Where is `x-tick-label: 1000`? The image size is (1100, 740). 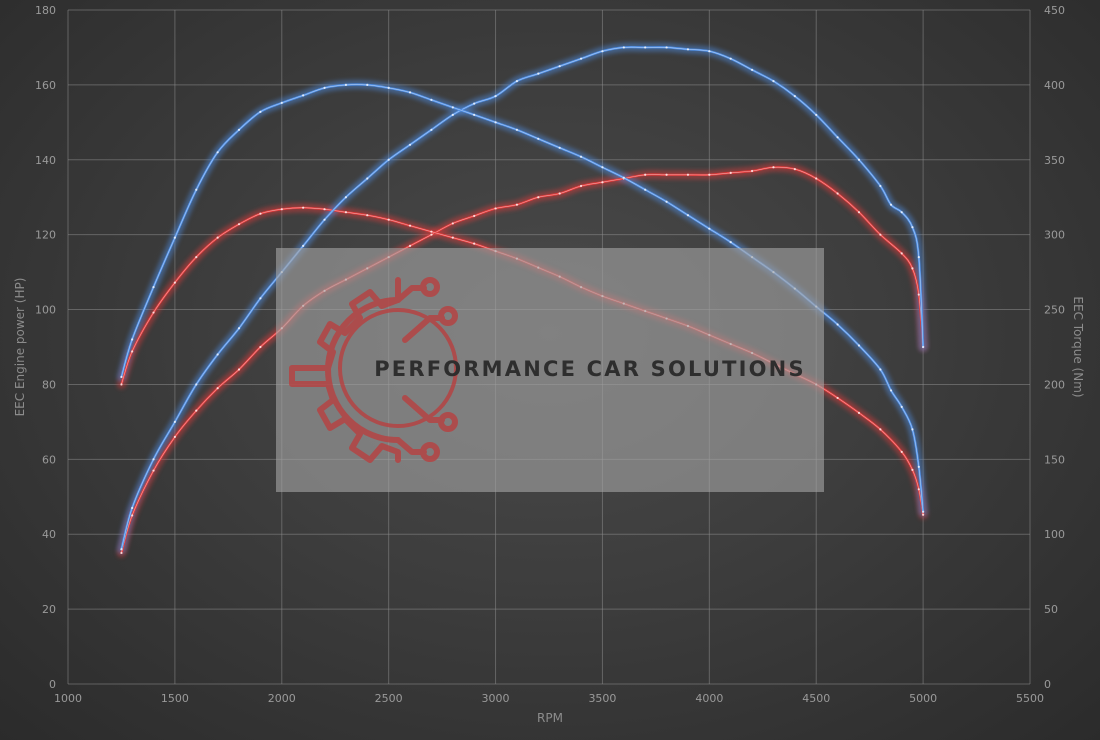
x-tick-label: 1000 is located at coordinates (68, 698).